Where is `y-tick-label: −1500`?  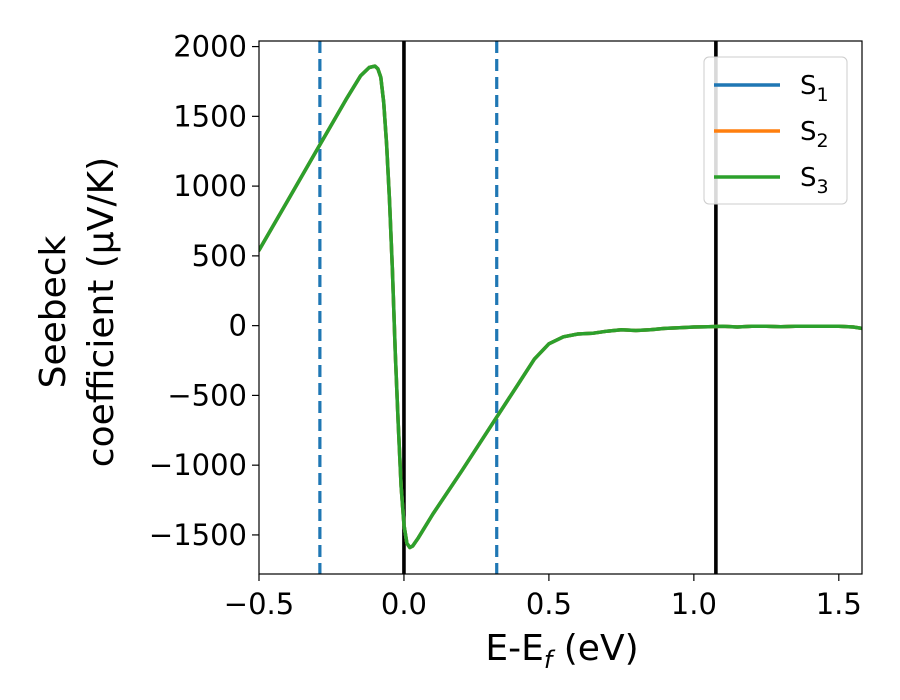
y-tick-label: −1500 is located at coordinates (198, 535).